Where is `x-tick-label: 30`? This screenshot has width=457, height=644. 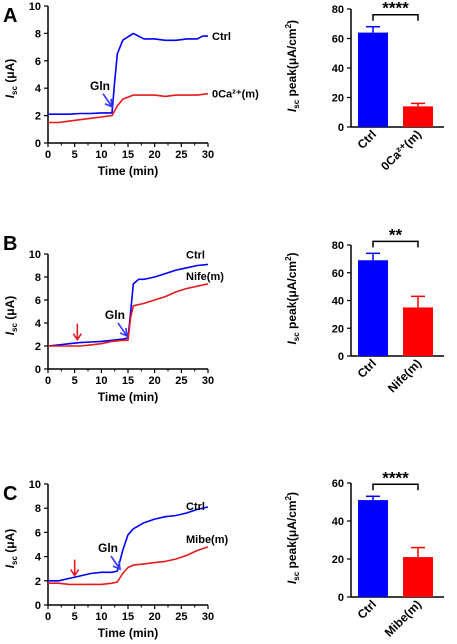 x-tick-label: 30 is located at coordinates (208, 381).